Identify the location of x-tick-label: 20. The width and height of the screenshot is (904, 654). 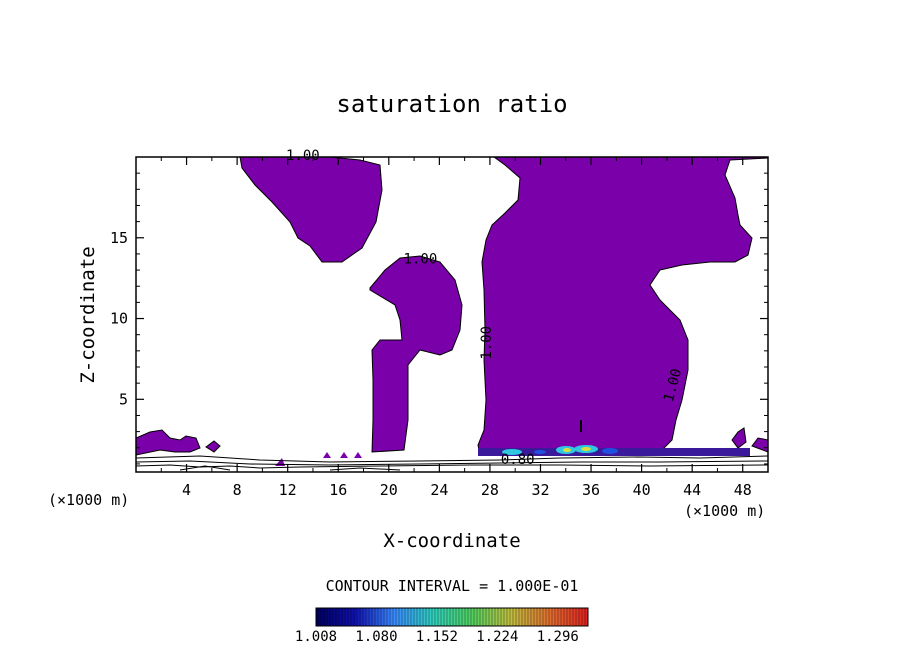
(389, 490).